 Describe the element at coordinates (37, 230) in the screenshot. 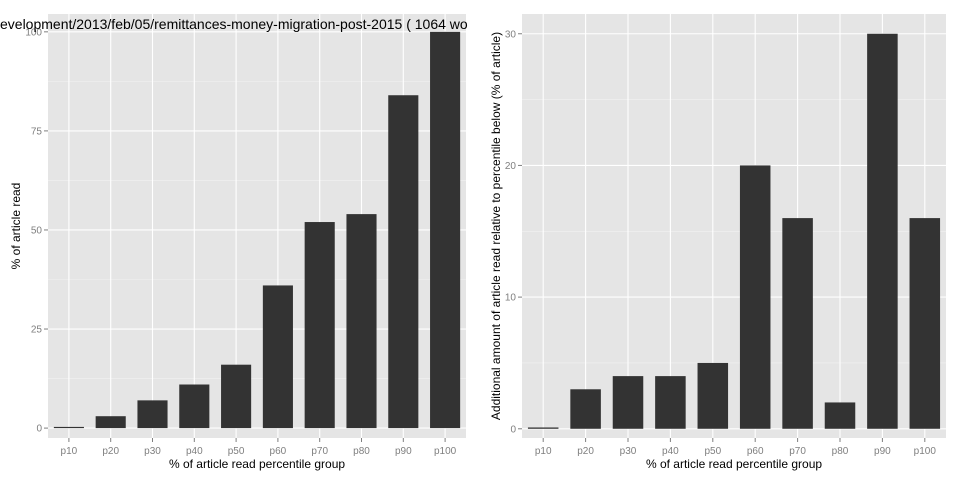

I see `y-tick-label: 50` at that location.